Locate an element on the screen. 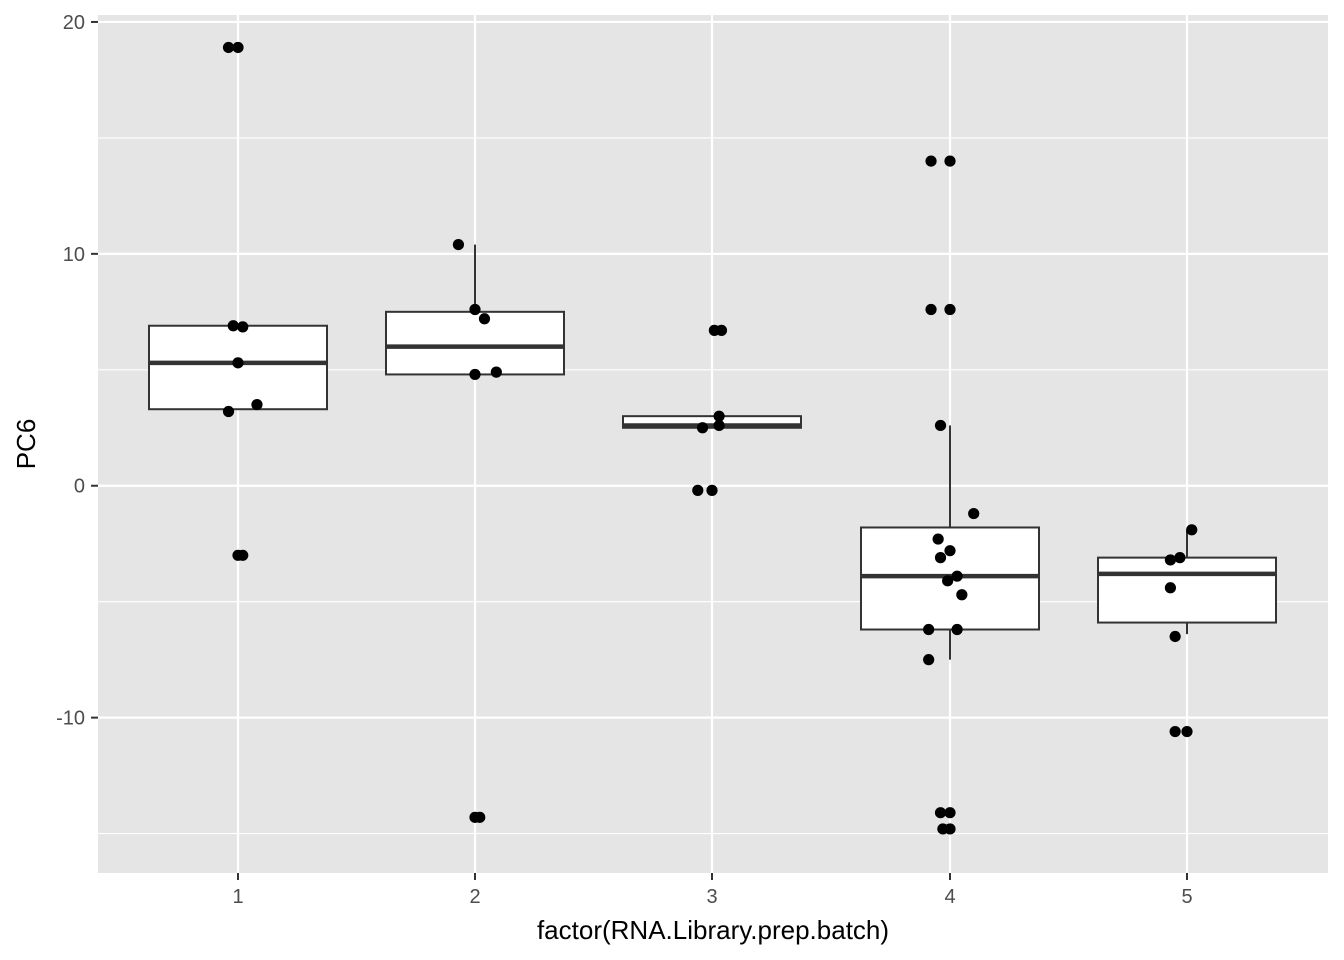 The height and width of the screenshot is (960, 1344). y-axis: -10 0 10 20 is located at coordinates (77, 371).